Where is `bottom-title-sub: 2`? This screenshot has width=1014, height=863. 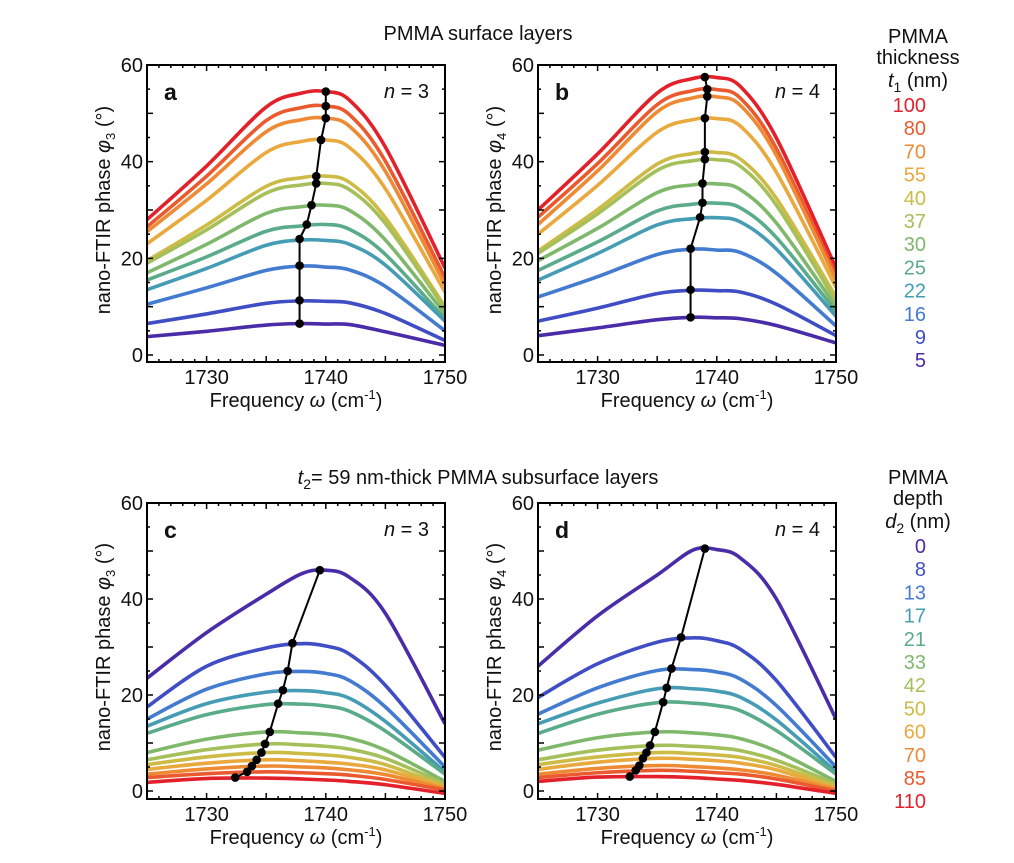 bottom-title-sub: 2 is located at coordinates (307, 484).